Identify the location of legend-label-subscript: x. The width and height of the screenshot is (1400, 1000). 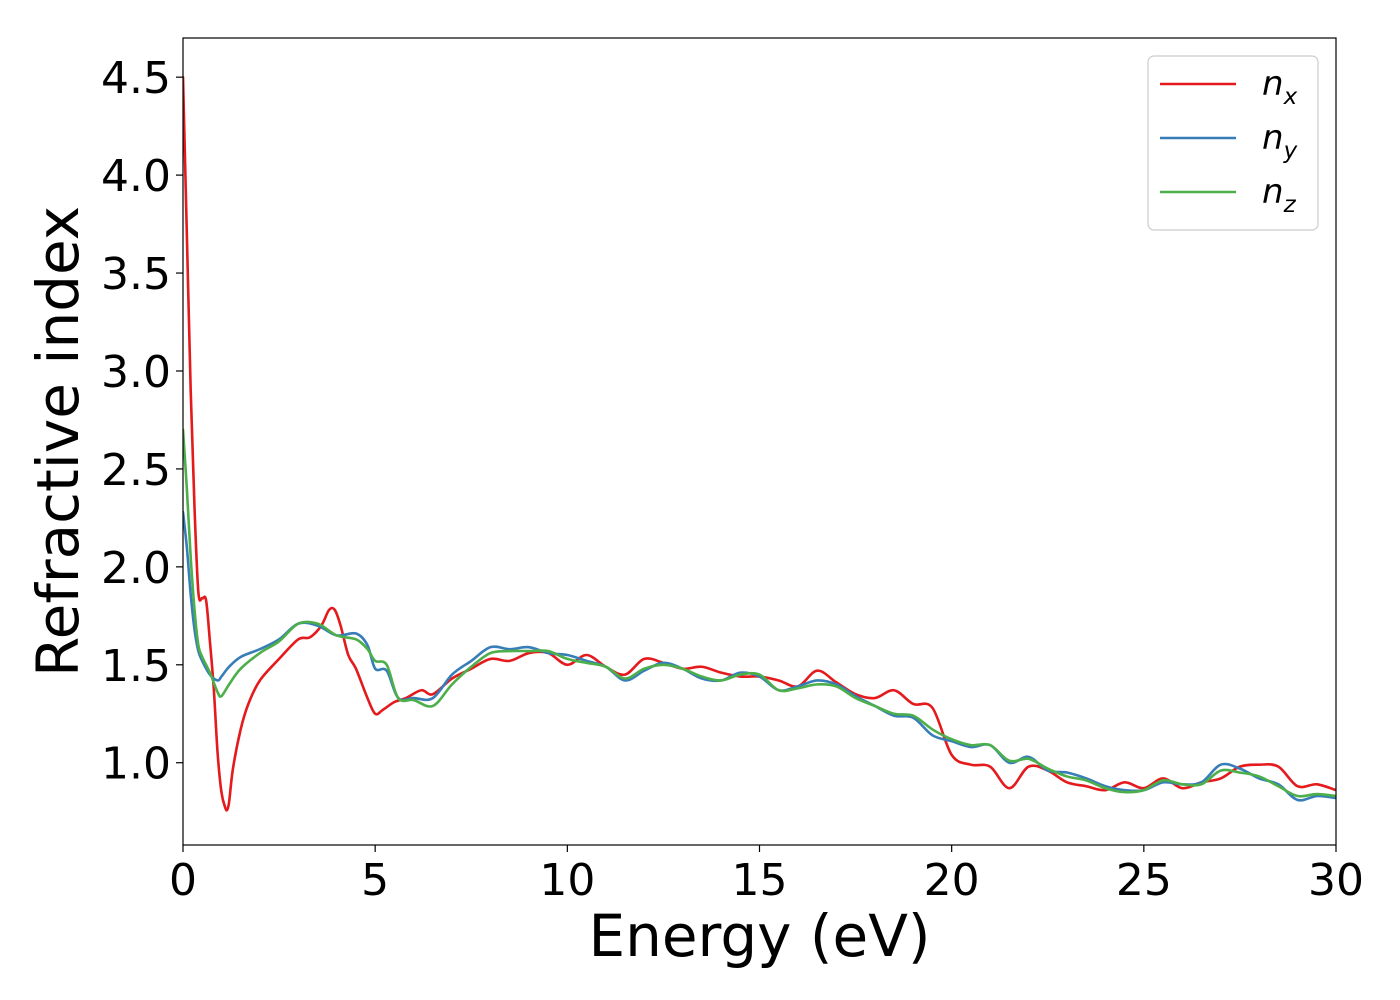
(1290, 97).